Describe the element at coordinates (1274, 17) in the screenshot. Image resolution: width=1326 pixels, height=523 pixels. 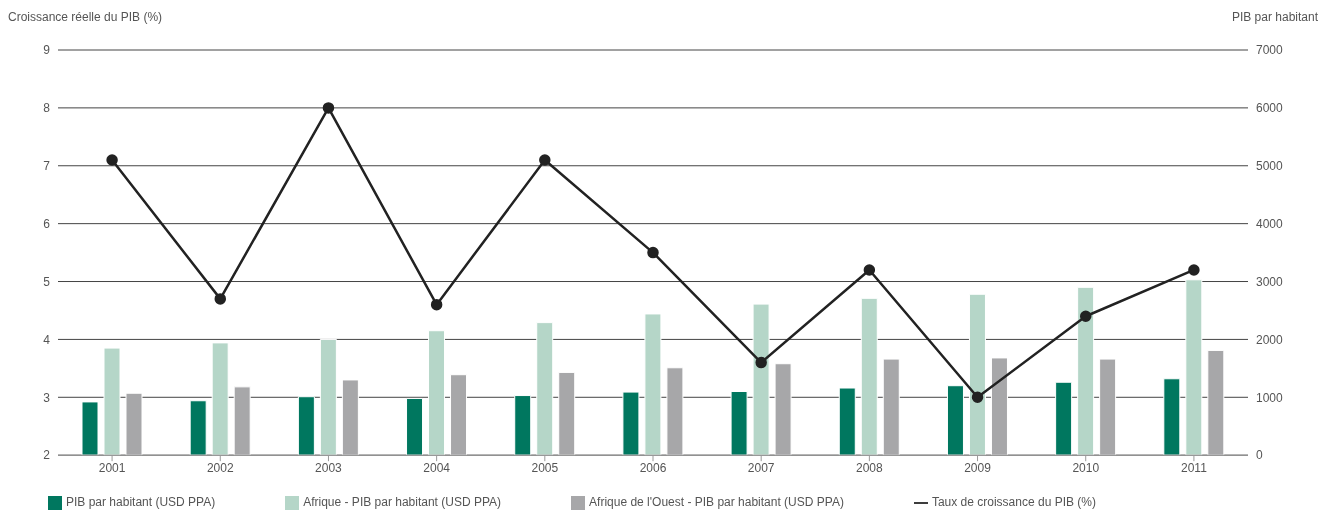
I see `y2-axis-title: PIB par habitant` at that location.